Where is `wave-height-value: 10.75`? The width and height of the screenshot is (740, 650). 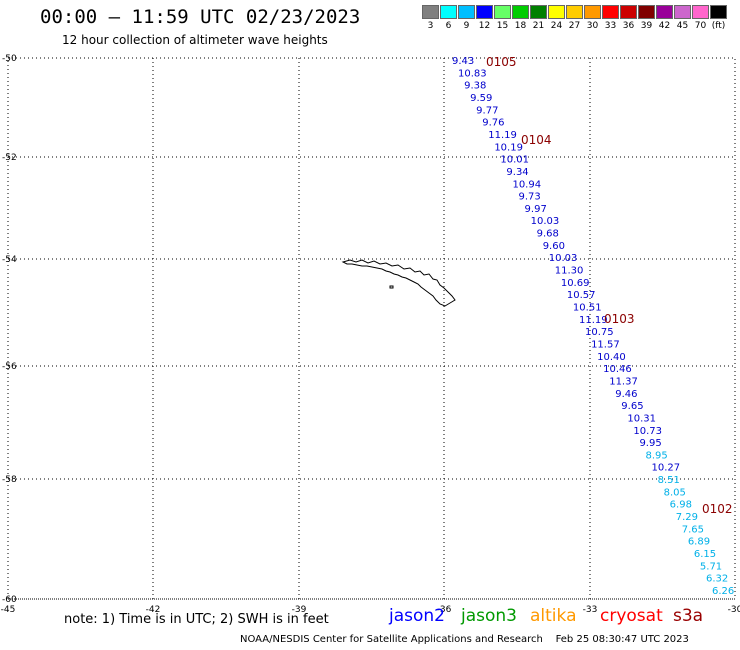
wave-height-value: 10.75 is located at coordinates (599, 332).